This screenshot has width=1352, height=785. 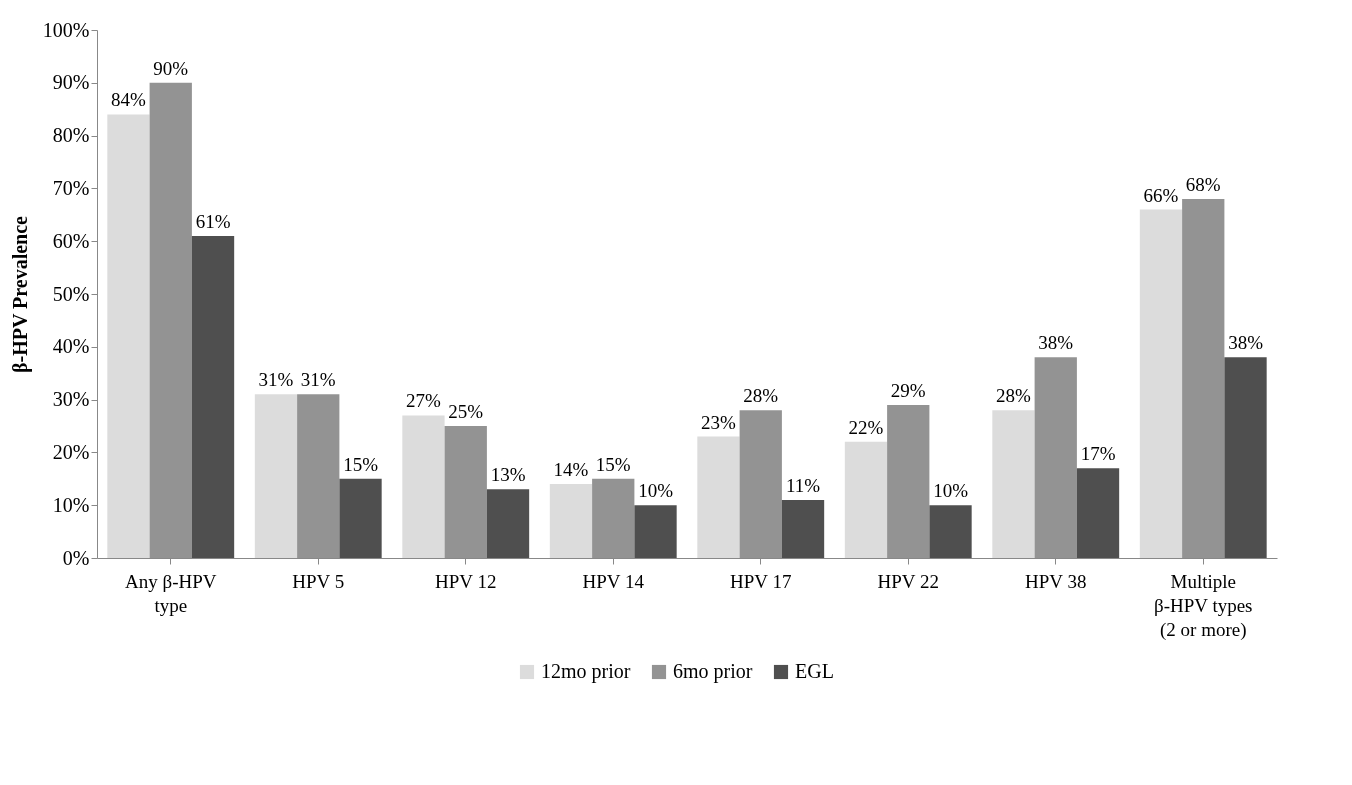 I want to click on legend-label: 6mo prior, so click(x=713, y=671).